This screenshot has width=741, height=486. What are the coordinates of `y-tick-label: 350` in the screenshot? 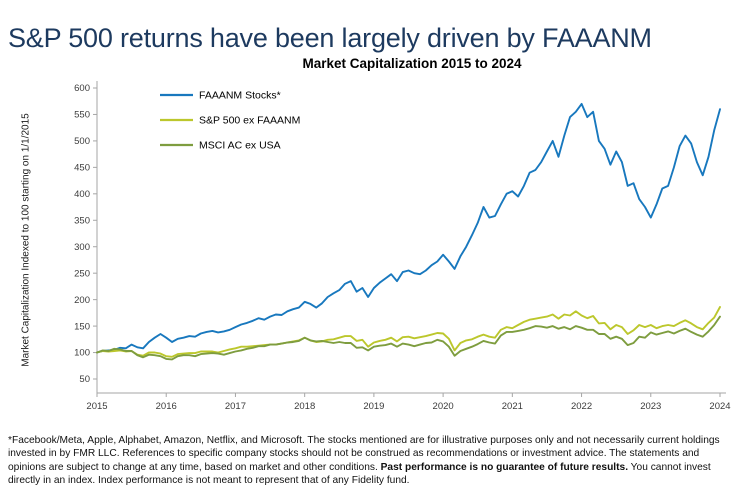 It's located at (82, 220).